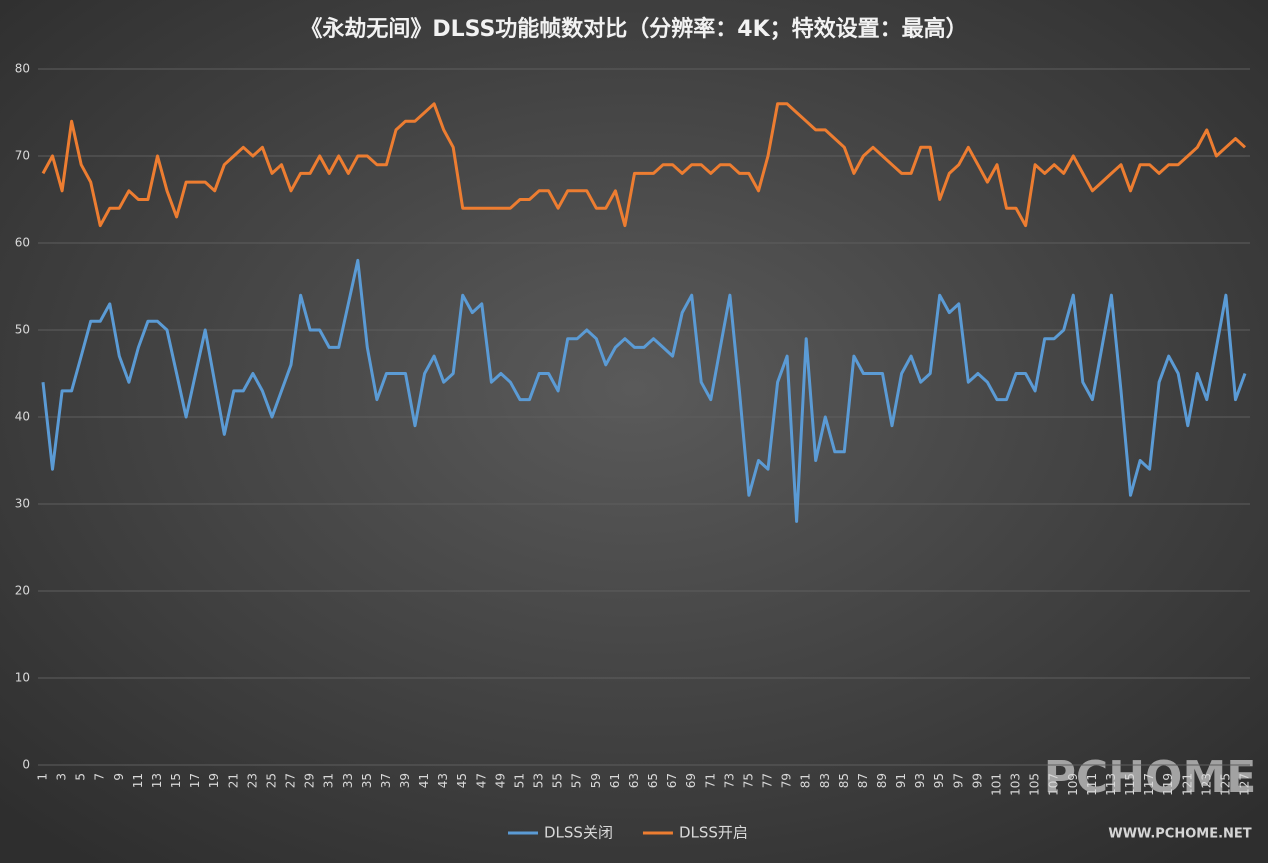 The width and height of the screenshot is (1268, 863). Describe the element at coordinates (863, 780) in the screenshot. I see `x-tick-label: 87` at that location.